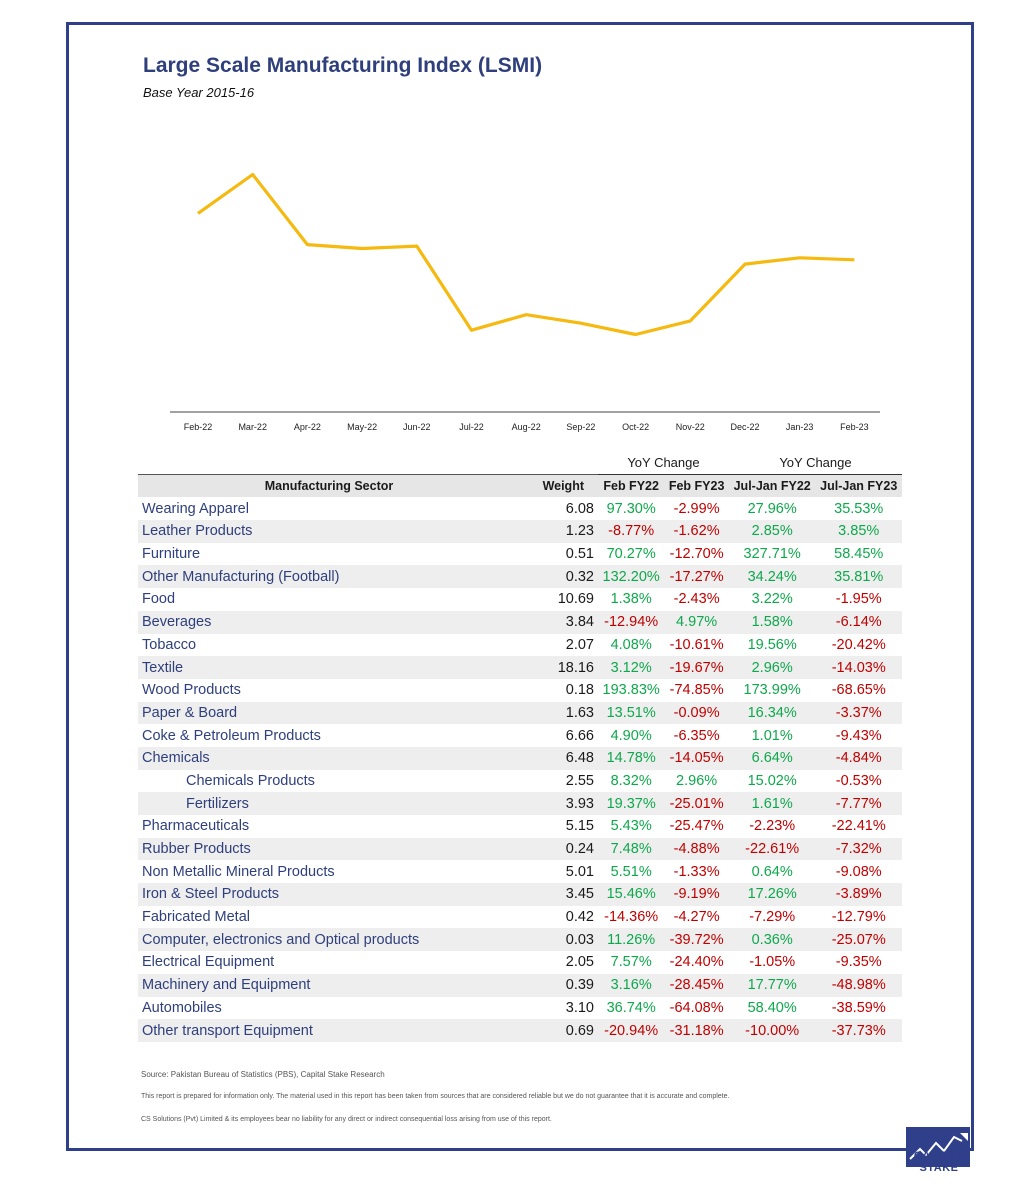  Describe the element at coordinates (858, 917) in the screenshot. I see `juljan-fy23-value: -12.79%` at that location.